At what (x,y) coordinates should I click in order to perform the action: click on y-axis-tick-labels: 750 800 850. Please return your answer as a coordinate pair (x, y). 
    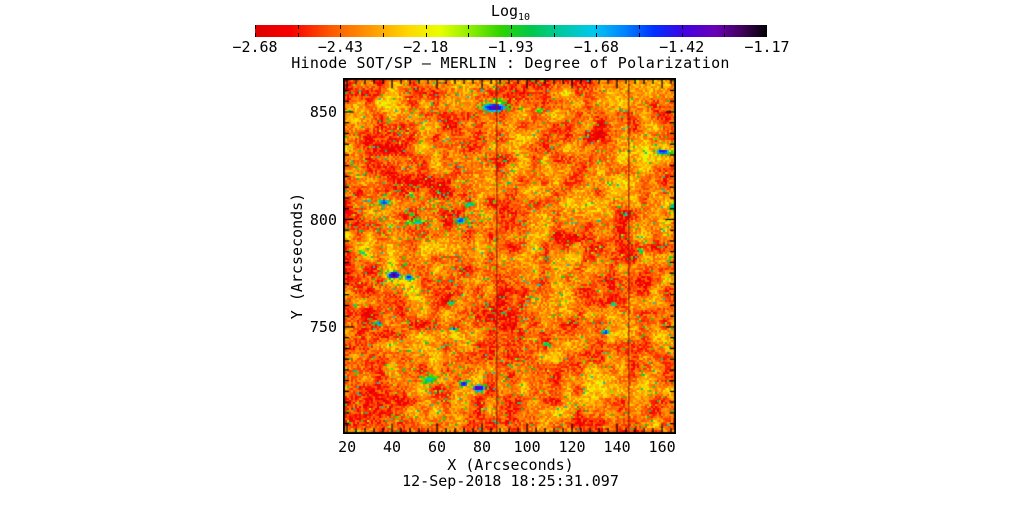
    Looking at the image, I should click on (302, 256).